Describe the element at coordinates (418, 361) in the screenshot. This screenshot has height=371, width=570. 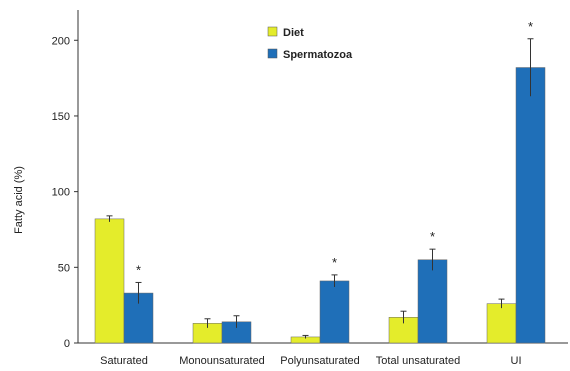
I see `x-tick-label-total-unsaturated: Total unsaturated` at that location.